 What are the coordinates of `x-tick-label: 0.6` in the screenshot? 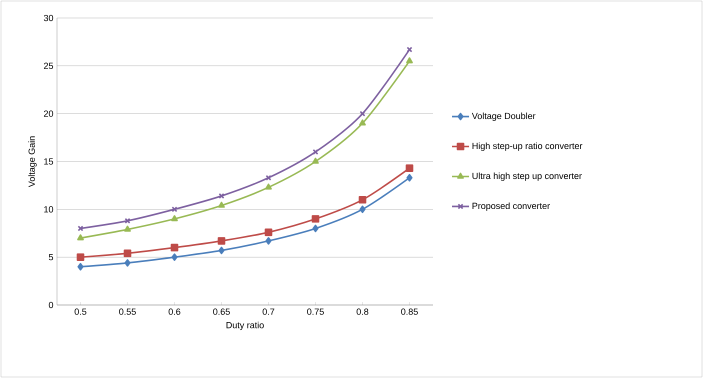 It's located at (174, 311).